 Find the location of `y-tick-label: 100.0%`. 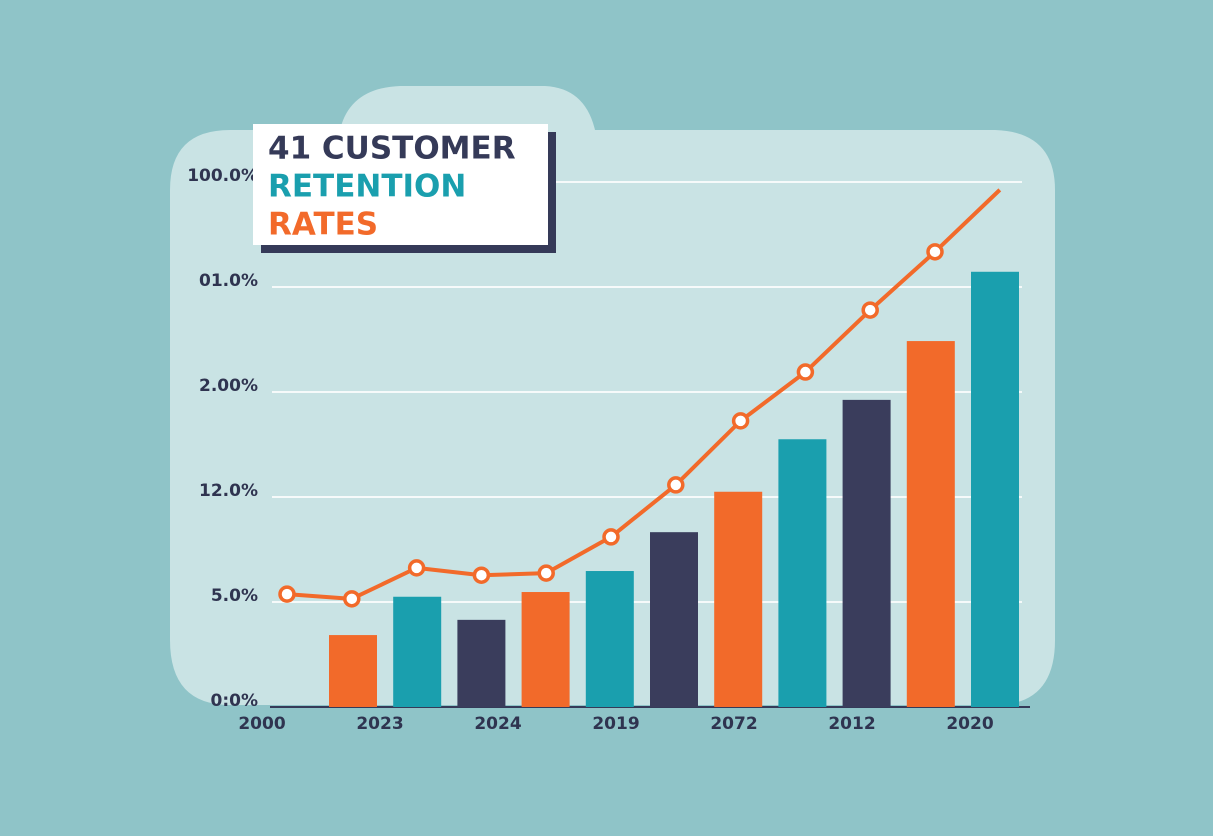

y-tick-label: 100.0% is located at coordinates (222, 176).